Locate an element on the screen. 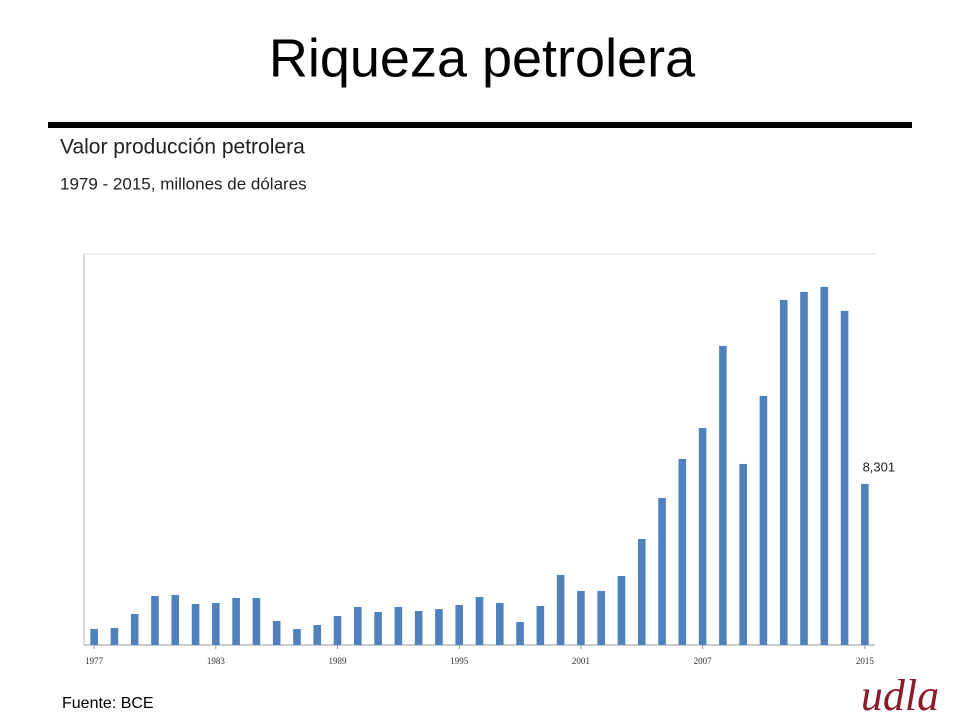  logo: udla is located at coordinates (900, 695).